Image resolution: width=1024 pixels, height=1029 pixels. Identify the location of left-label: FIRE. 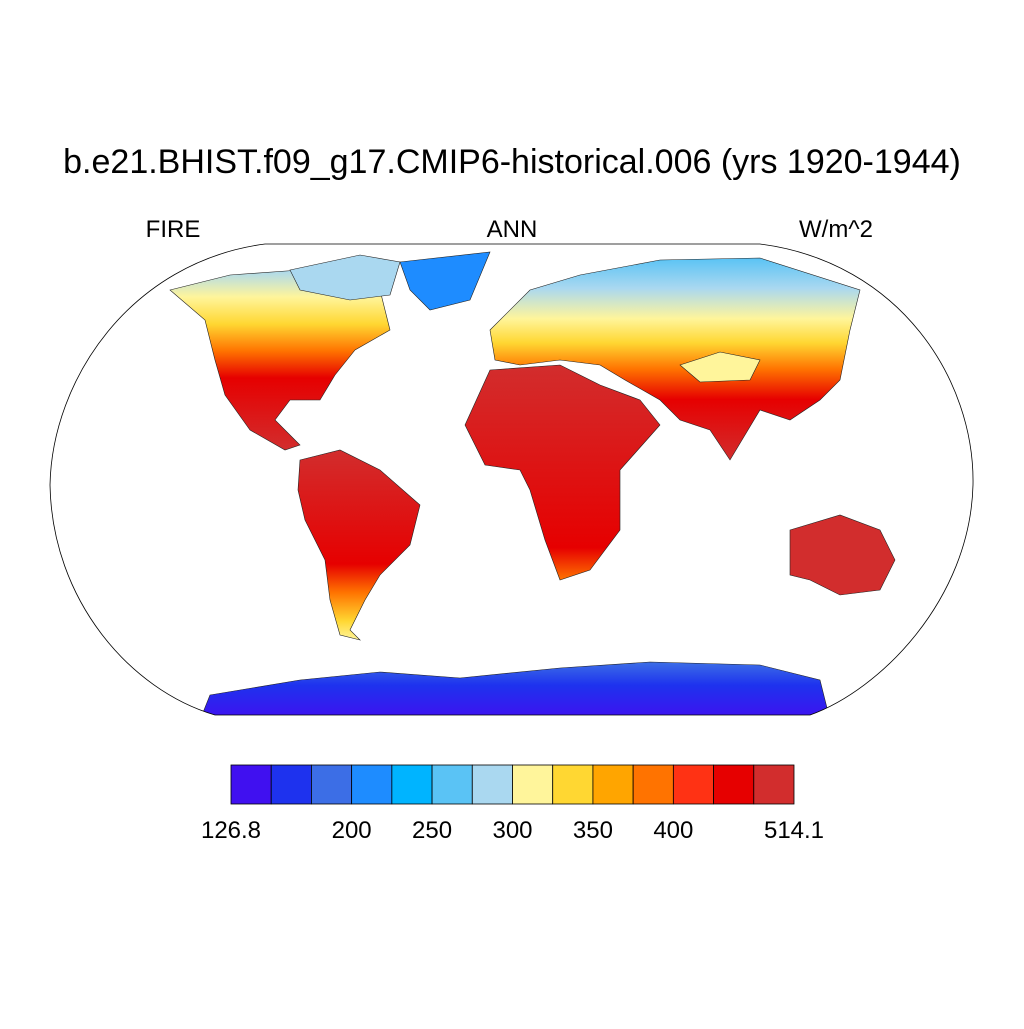
(173, 229).